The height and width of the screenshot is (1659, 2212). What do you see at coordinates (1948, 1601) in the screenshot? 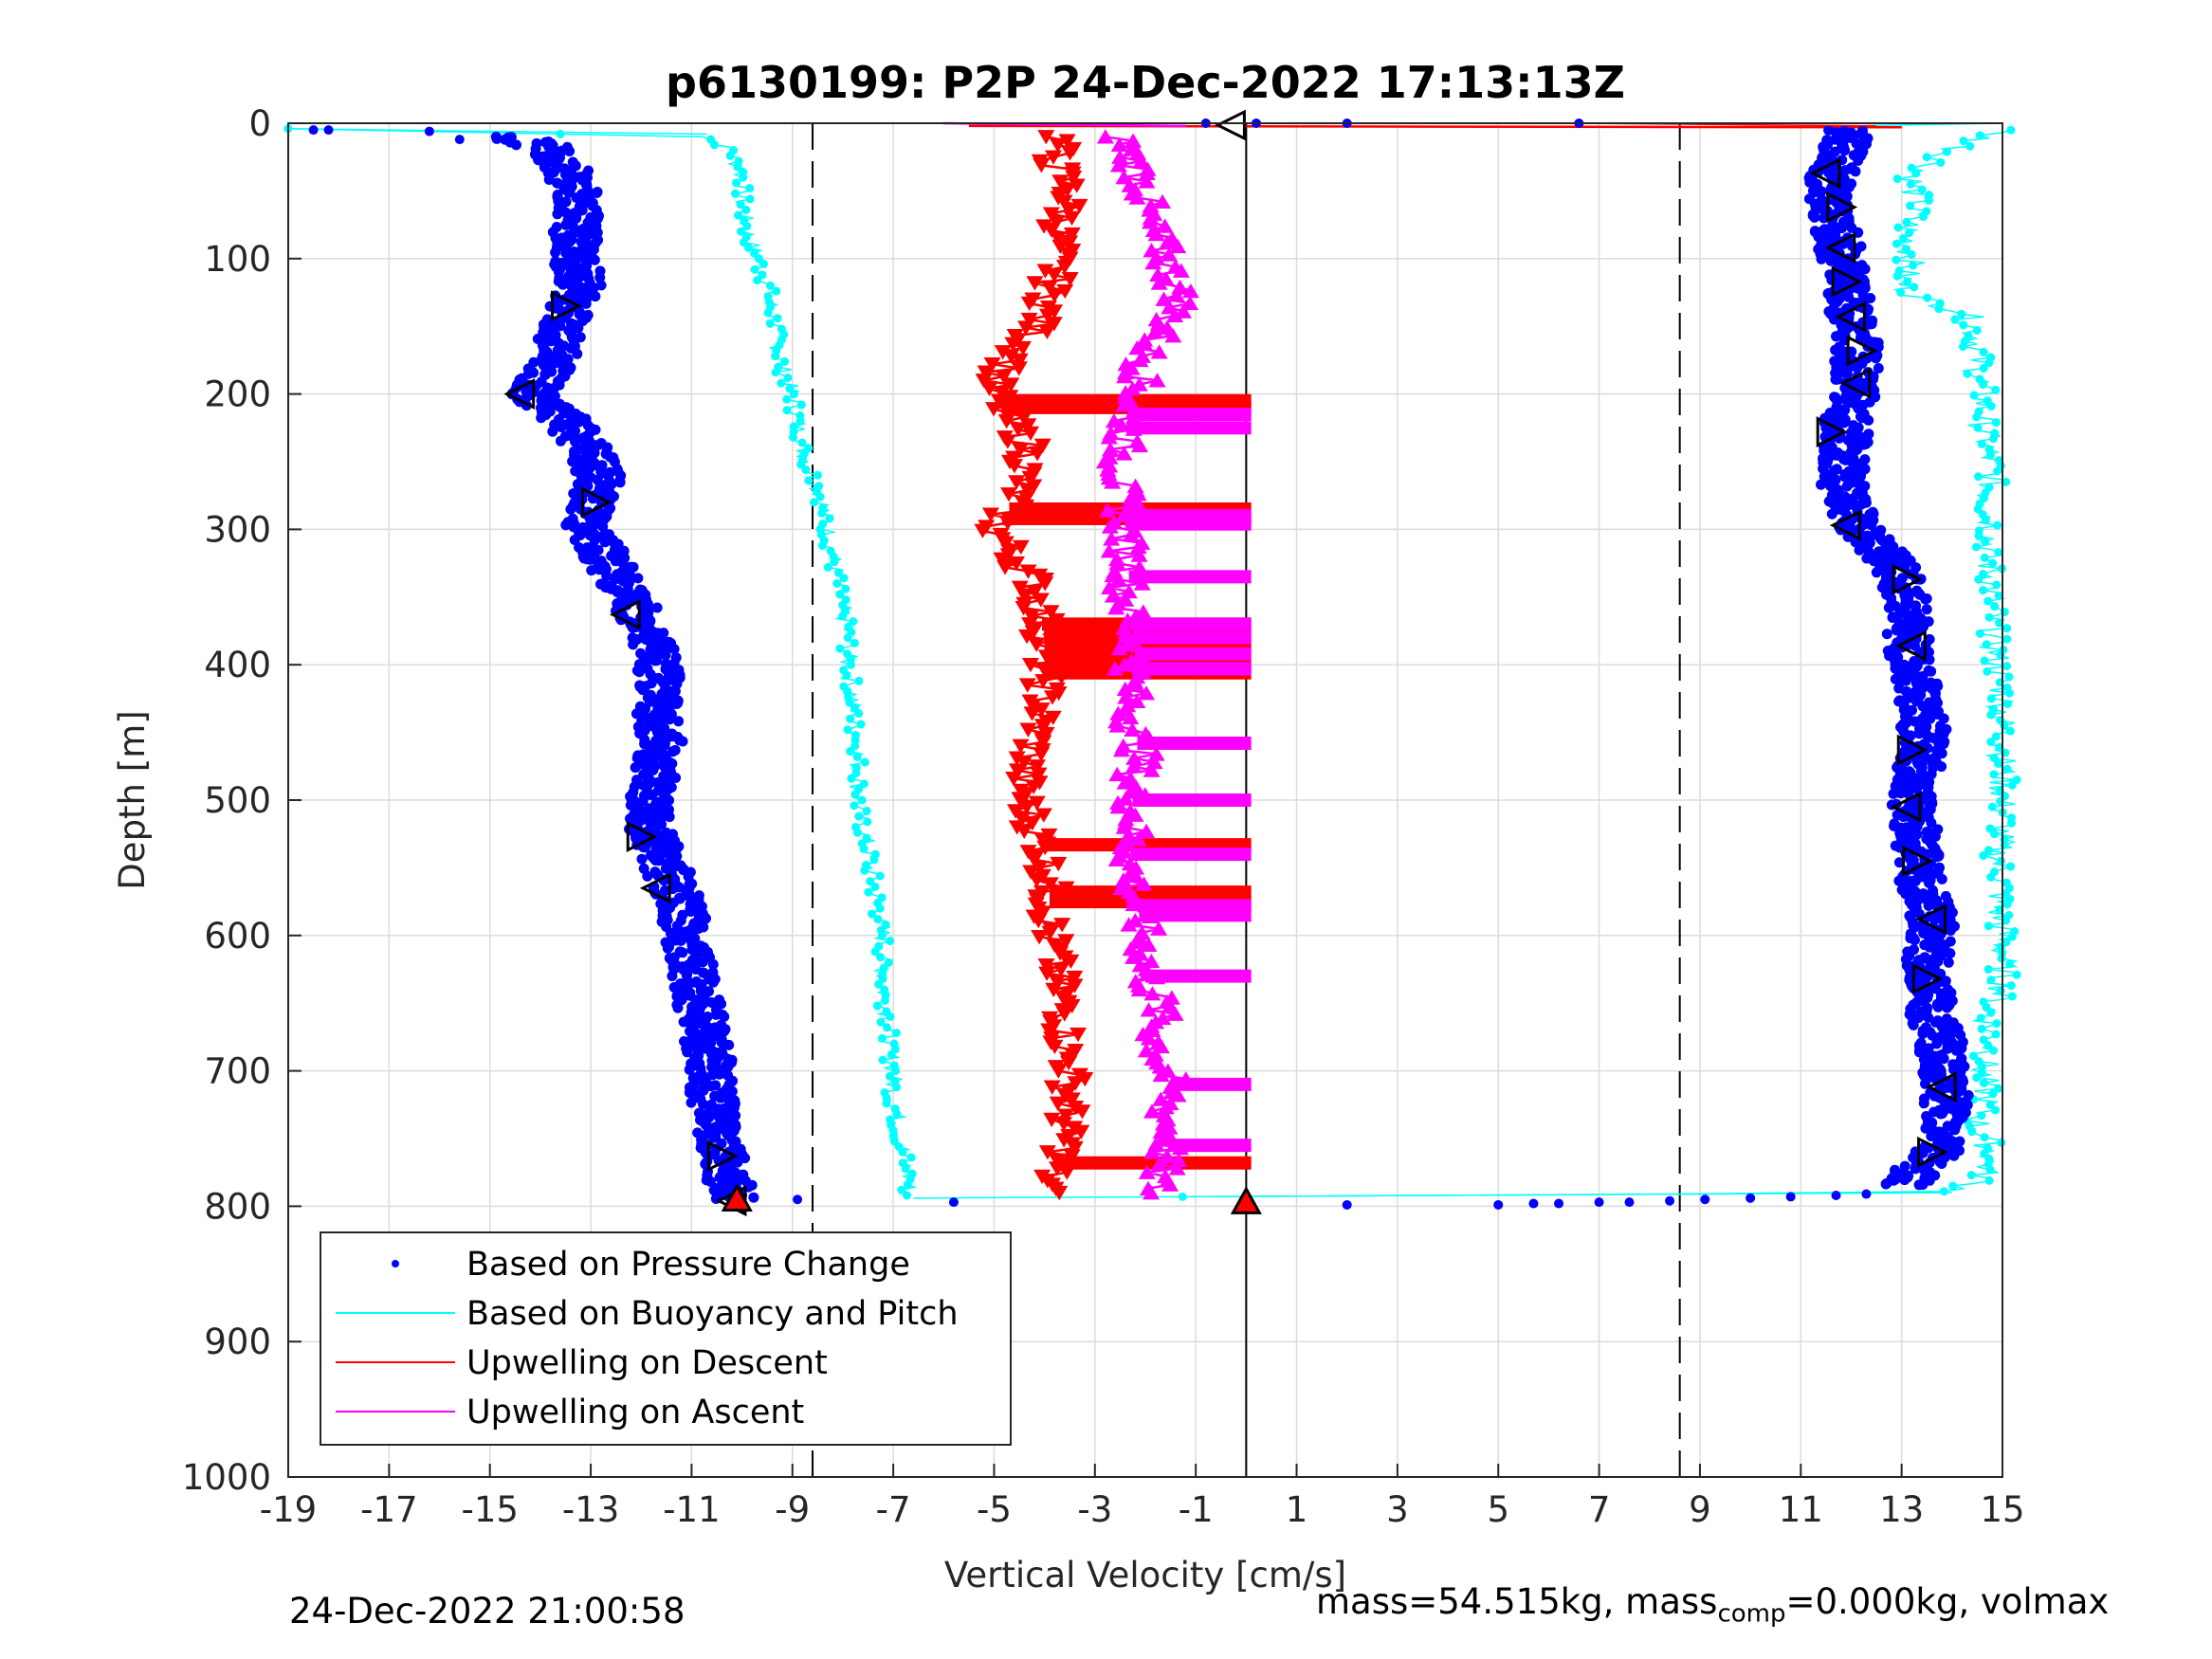
I see `mass-suffix: =0.000kg, volmax` at bounding box center [1948, 1601].